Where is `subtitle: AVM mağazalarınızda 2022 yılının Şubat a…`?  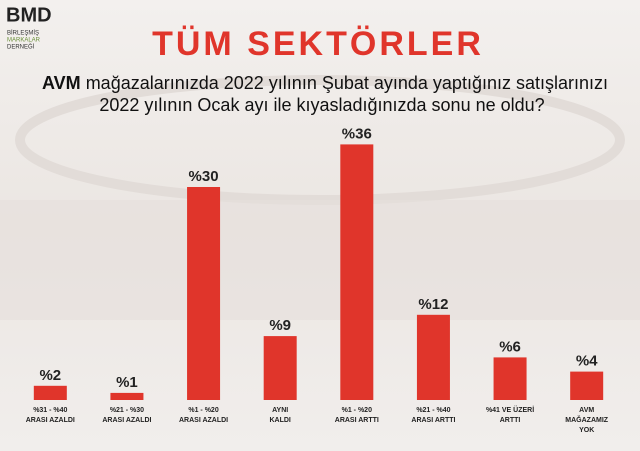
subtitle: AVM mağazalarınızda 2022 yılının Şubat a… is located at coordinates (325, 83).